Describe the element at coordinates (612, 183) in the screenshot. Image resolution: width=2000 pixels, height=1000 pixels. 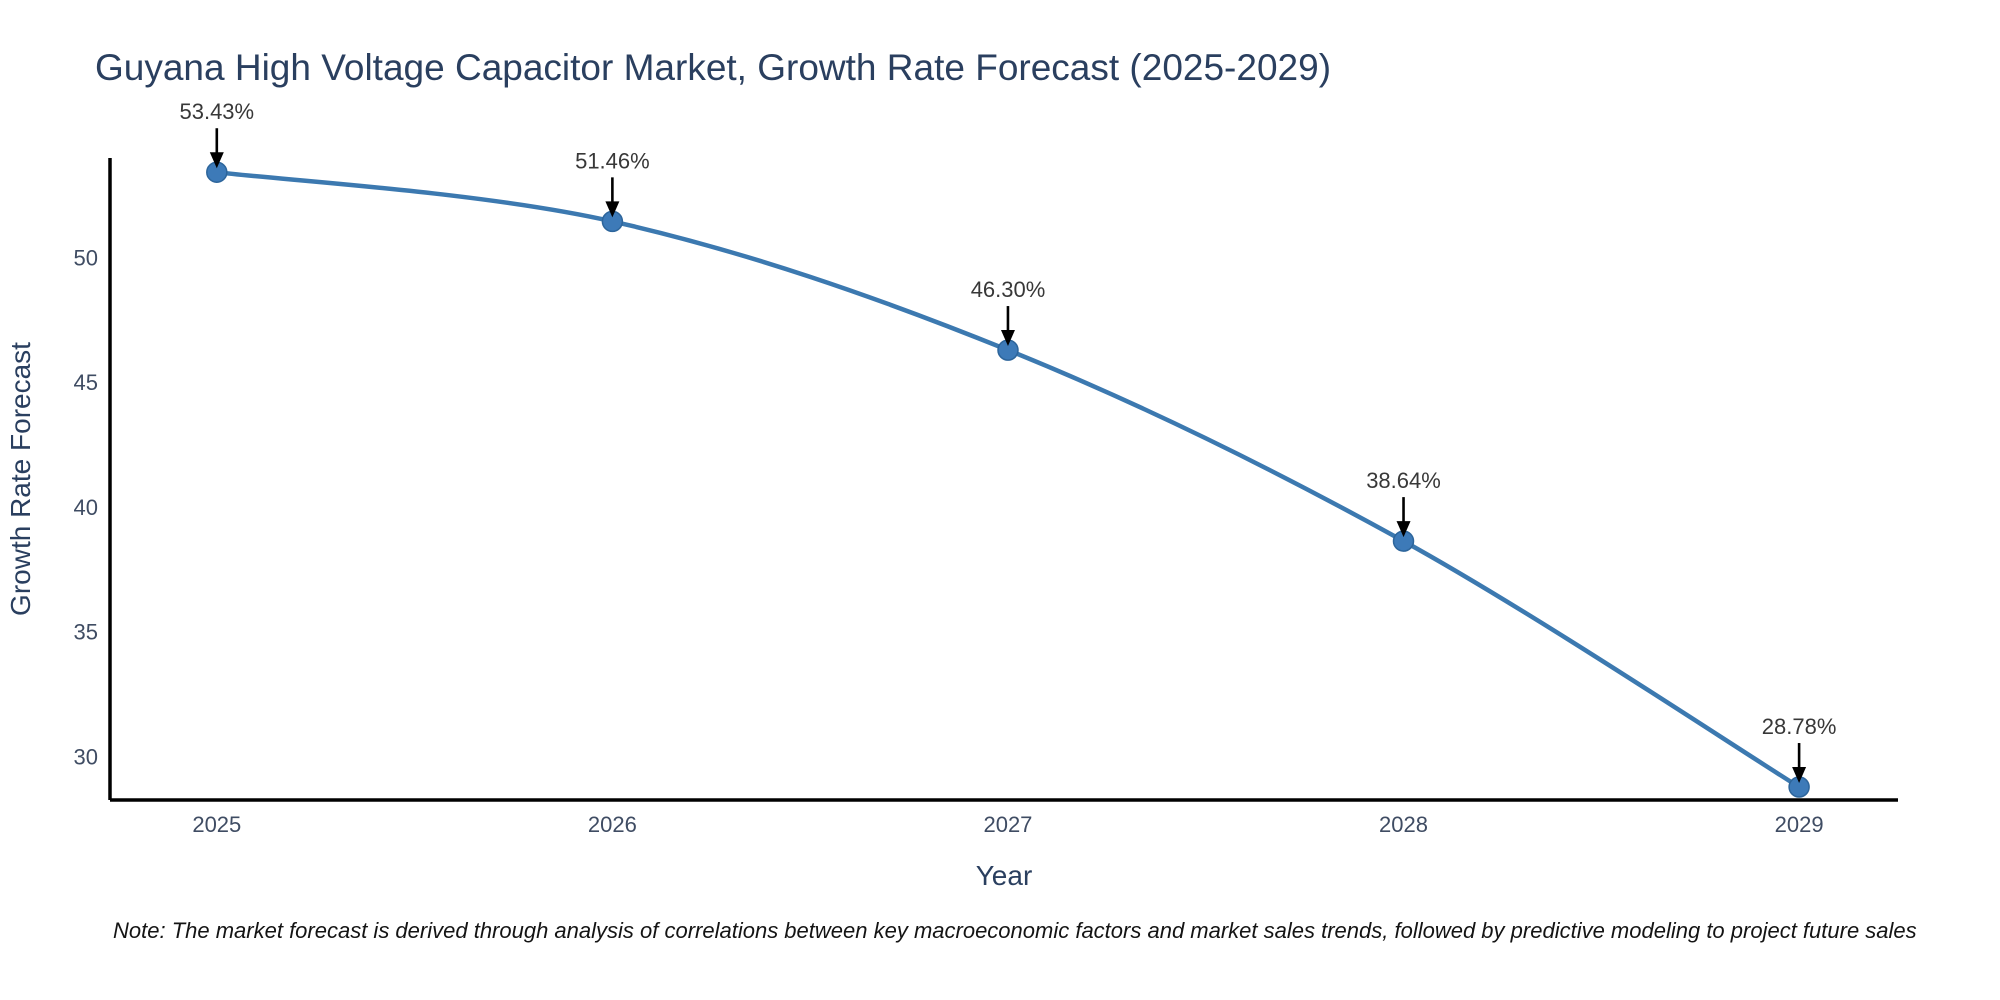
I see `point-annotation: 51.46%` at that location.